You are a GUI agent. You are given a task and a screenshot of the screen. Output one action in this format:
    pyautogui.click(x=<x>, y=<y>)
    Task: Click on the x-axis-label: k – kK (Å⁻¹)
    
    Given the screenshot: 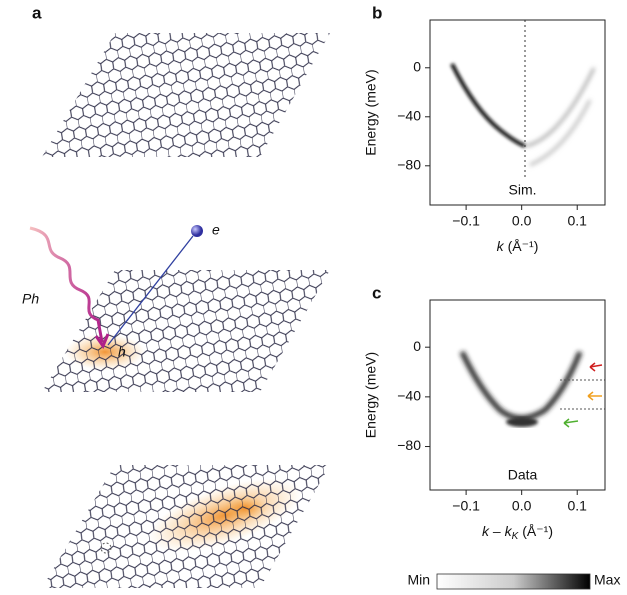 What is the action you would take?
    pyautogui.click(x=517, y=532)
    